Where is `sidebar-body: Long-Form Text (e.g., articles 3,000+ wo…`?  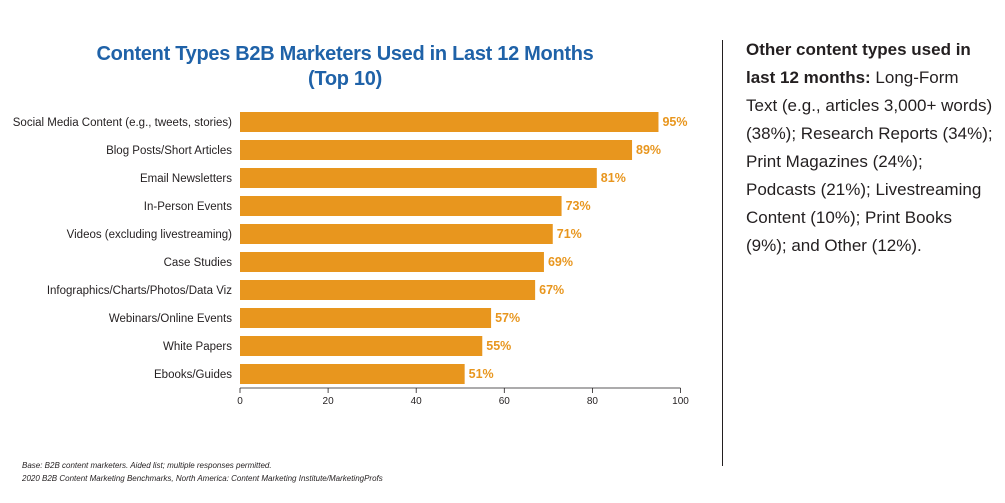 sidebar-body: Long-Form Text (e.g., articles 3,000+ wo… is located at coordinates (869, 161).